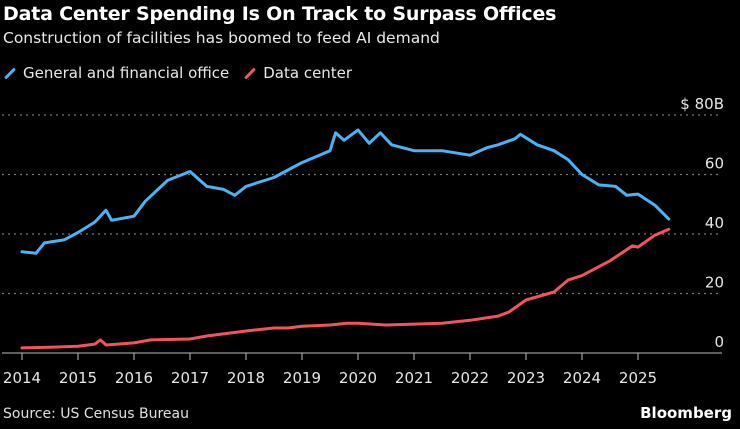  What do you see at coordinates (78, 378) in the screenshot?
I see `x-tick-label: 2015` at bounding box center [78, 378].